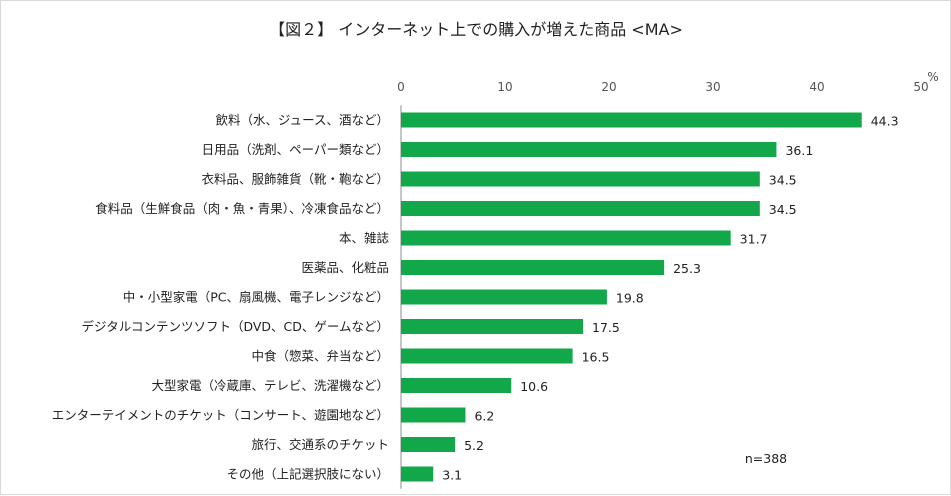 Image resolution: width=951 pixels, height=496 pixels. Describe the element at coordinates (256, 297) in the screenshot. I see `category-label: 中・小型家電（PC、扇風機、電子レンジなど）` at that location.